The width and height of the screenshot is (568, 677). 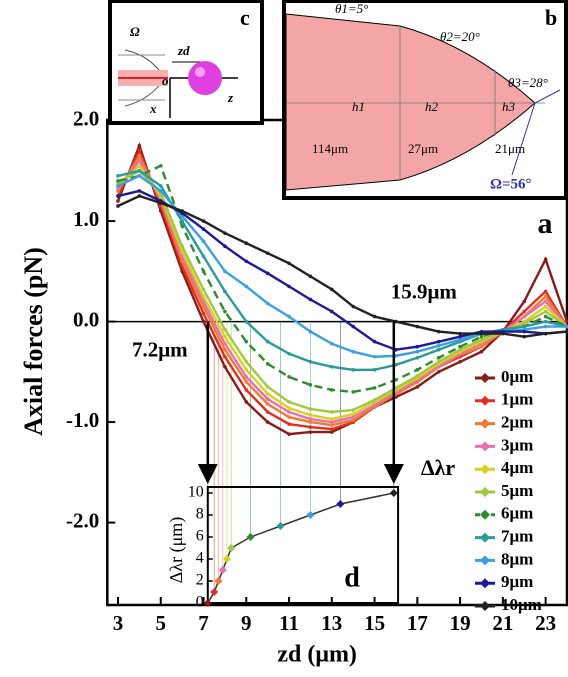 I want to click on height-label: h1, so click(x=358, y=106).